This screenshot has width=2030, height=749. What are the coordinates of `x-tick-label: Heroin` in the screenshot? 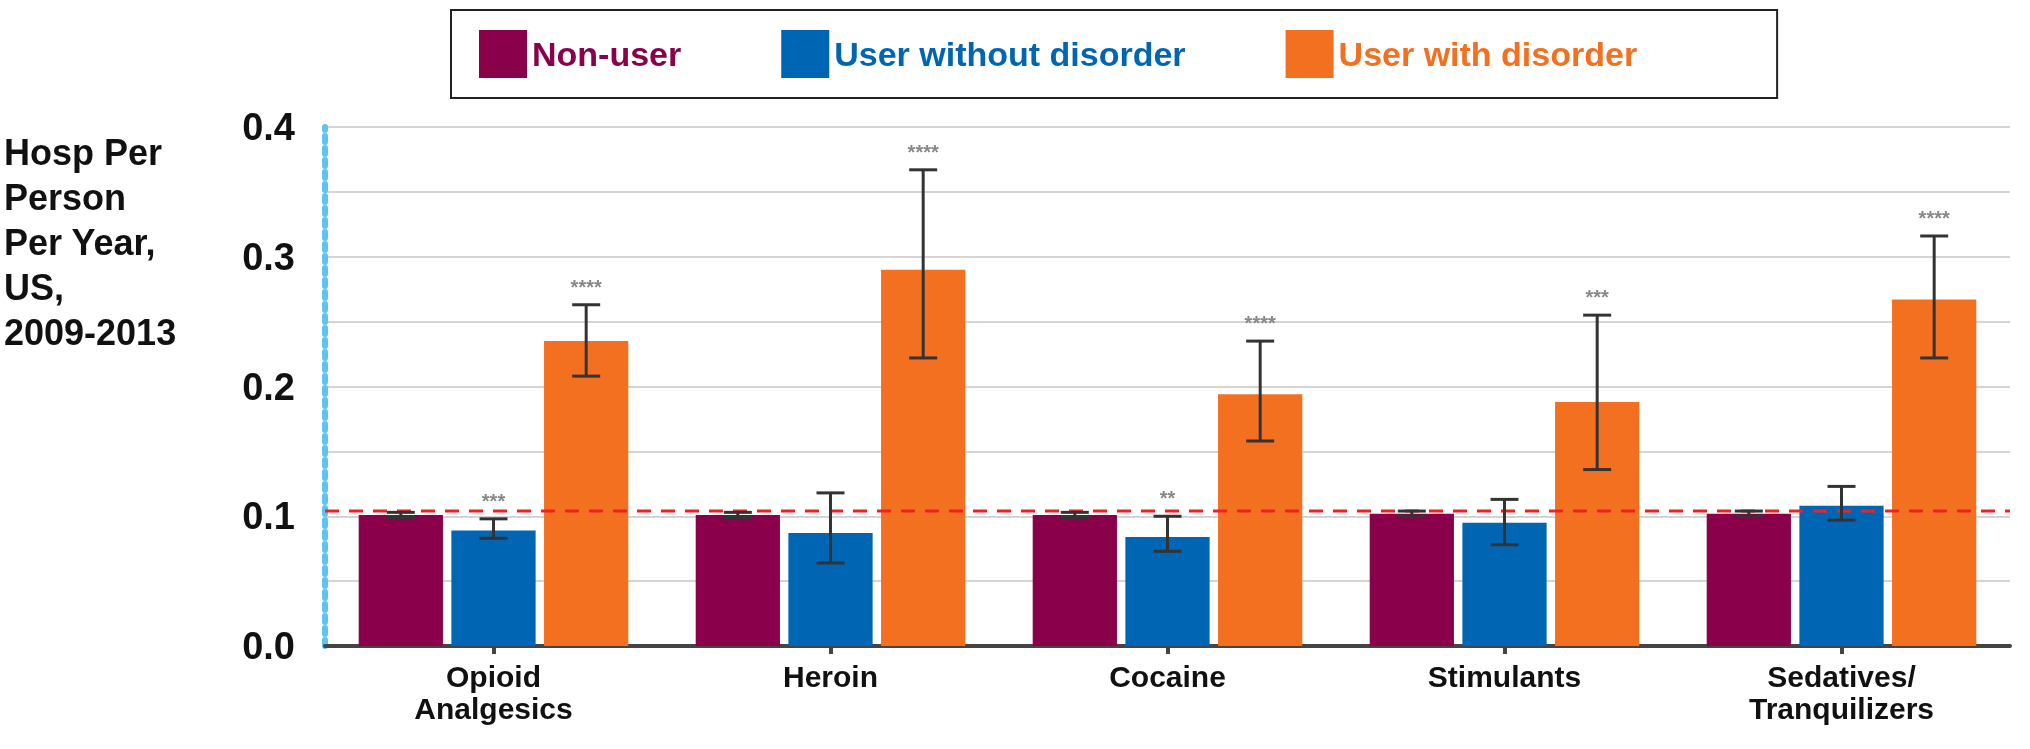 It's located at (830, 676).